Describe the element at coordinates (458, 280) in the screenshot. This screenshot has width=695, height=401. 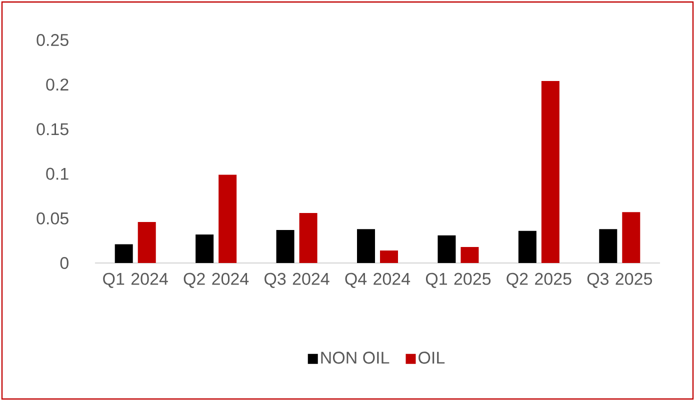
I see `x-tick-label: Q1 2025` at that location.